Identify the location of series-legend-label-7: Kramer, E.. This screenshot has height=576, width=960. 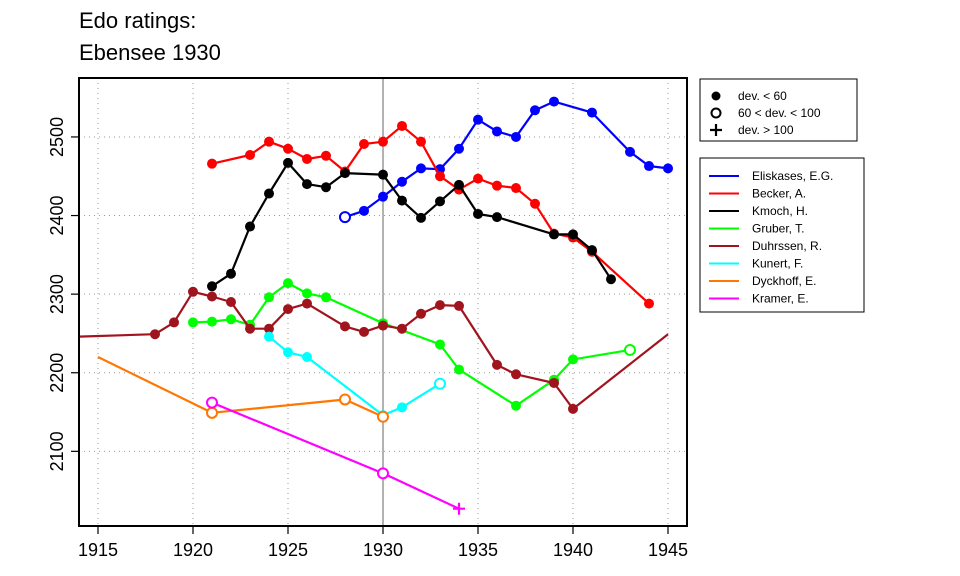
(780, 299).